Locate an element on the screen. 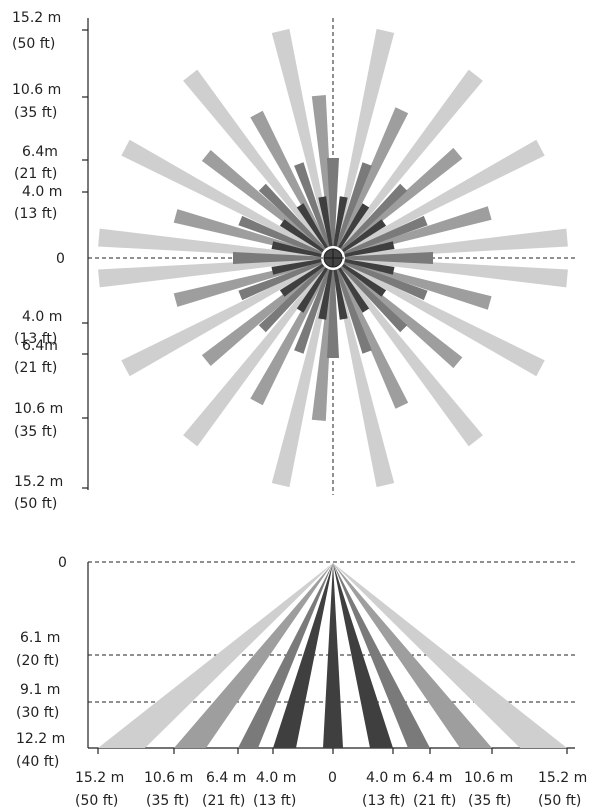 This screenshot has height=812, width=607. side-y-label-1-ft: (20 ft) is located at coordinates (37, 661).